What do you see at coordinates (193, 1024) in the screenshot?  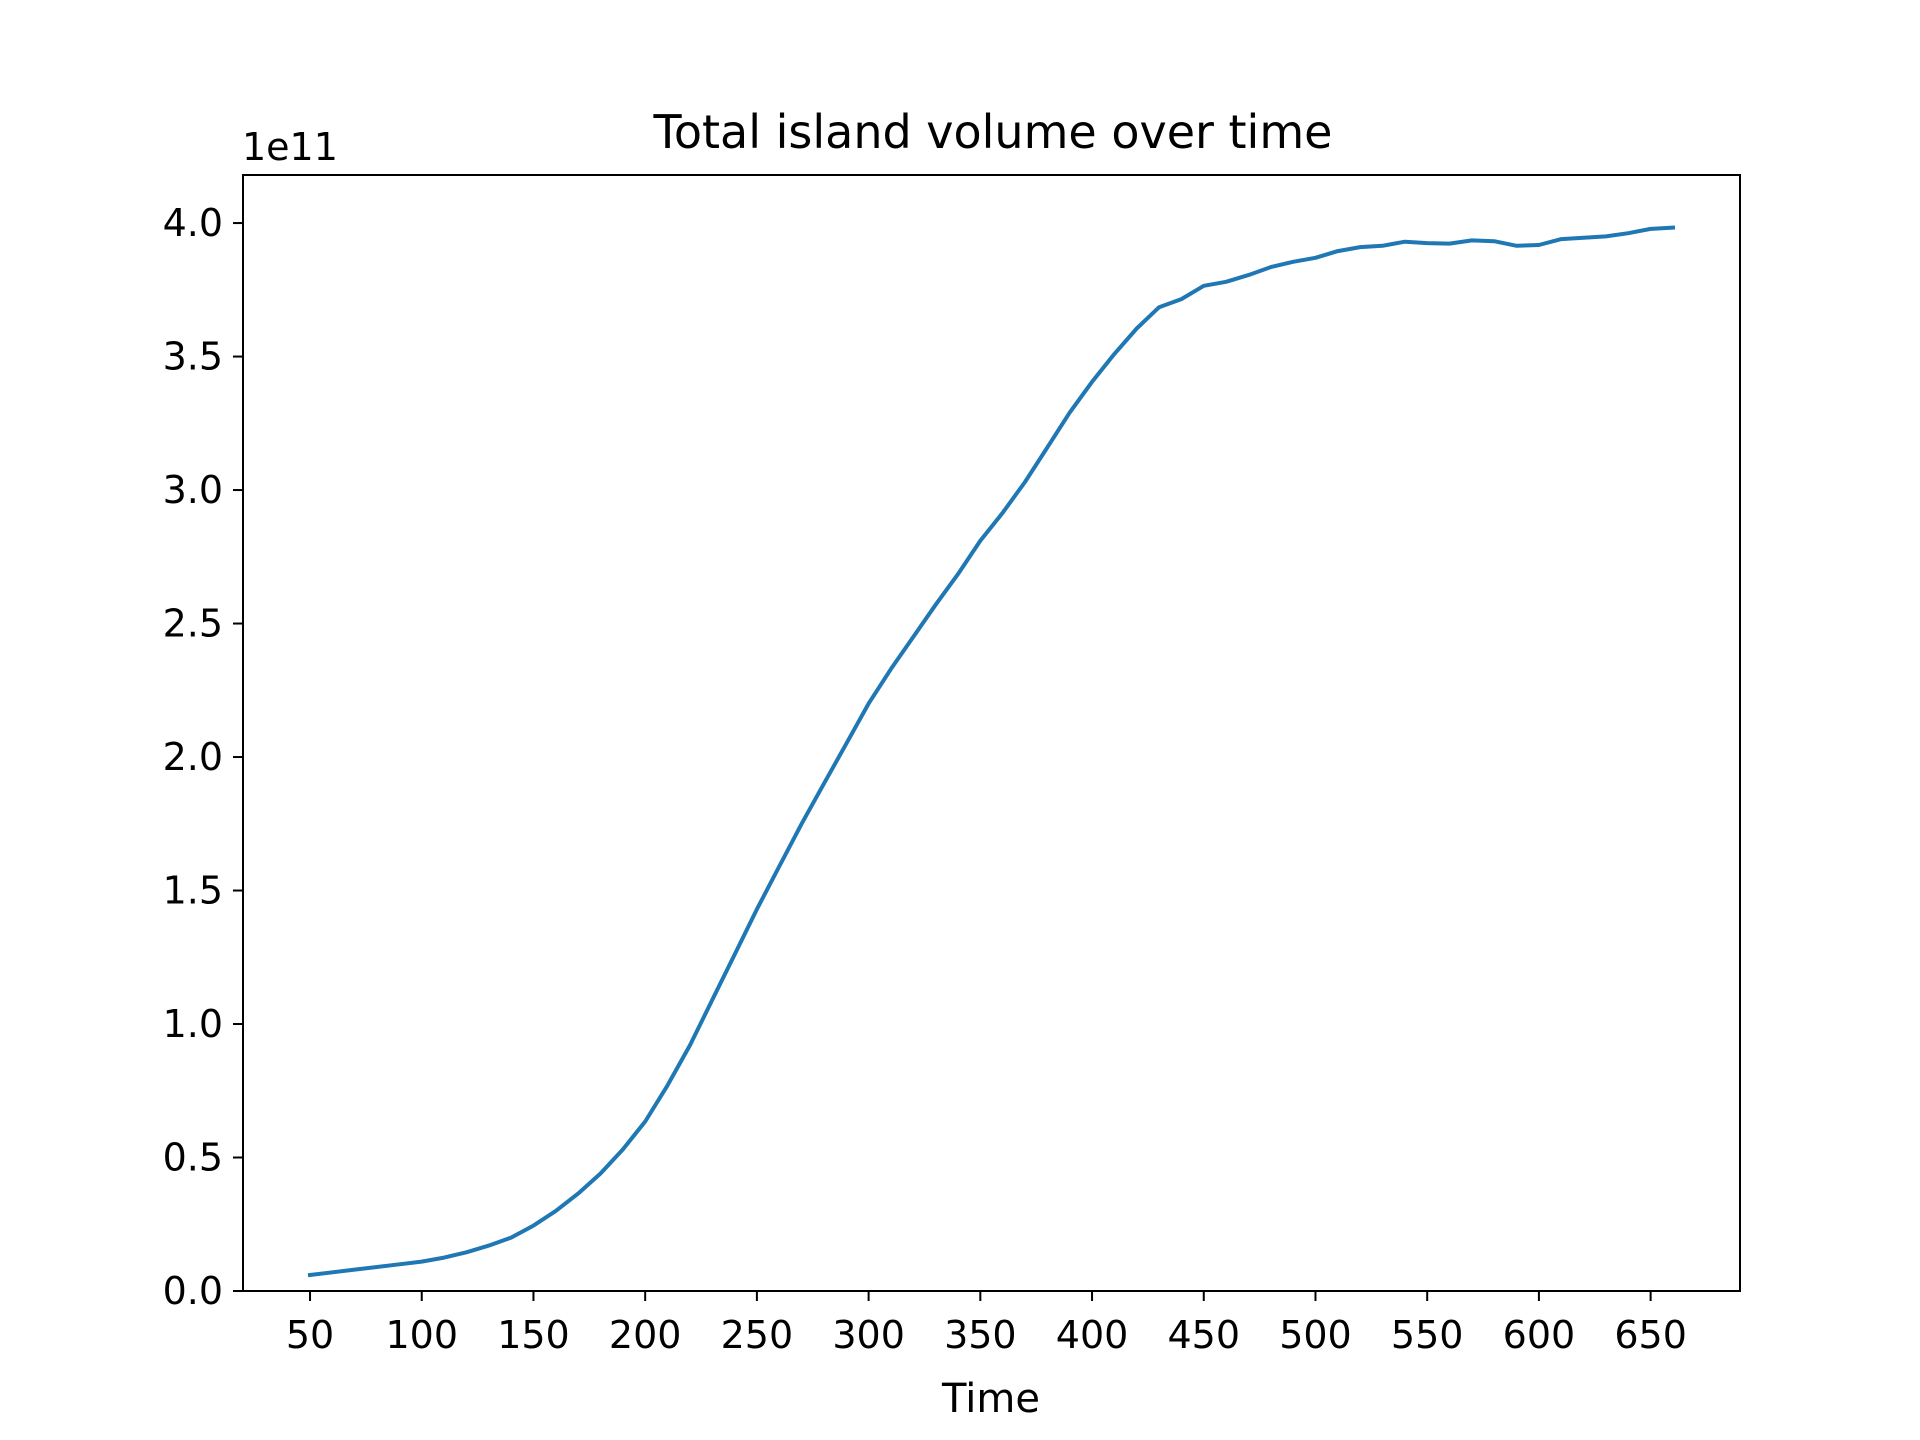 I see `y-tick-label: 1.0` at bounding box center [193, 1024].